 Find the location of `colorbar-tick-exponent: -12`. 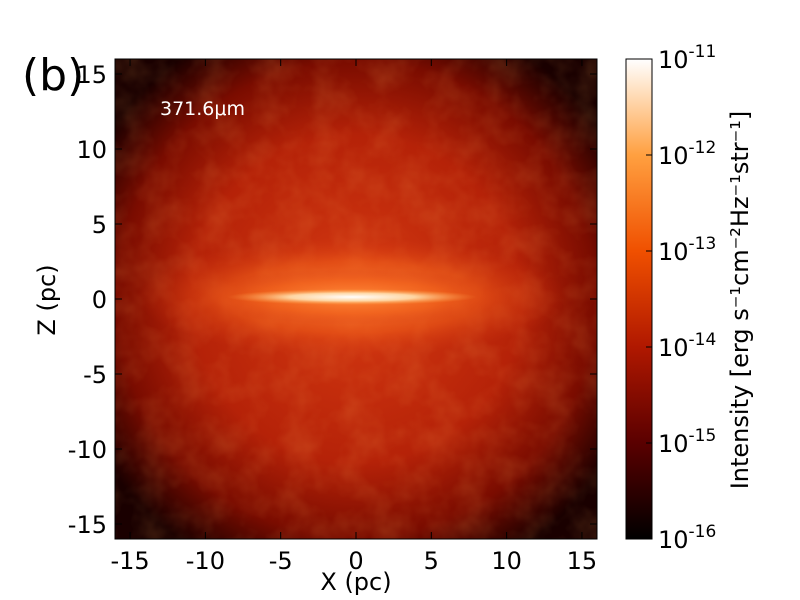

colorbar-tick-exponent: -12 is located at coordinates (703, 148).